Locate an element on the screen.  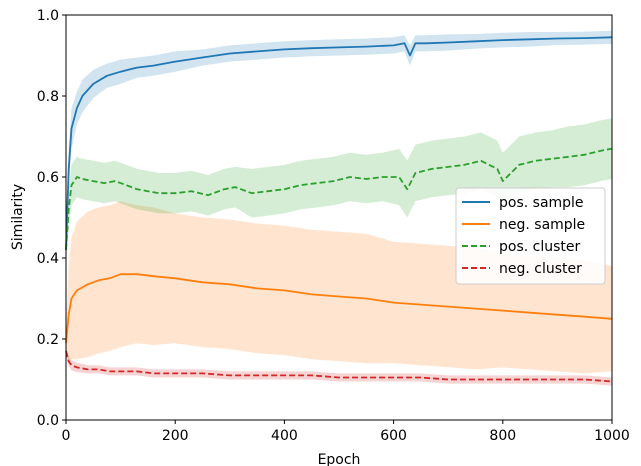
x-tick-label: 0 is located at coordinates (66, 436).